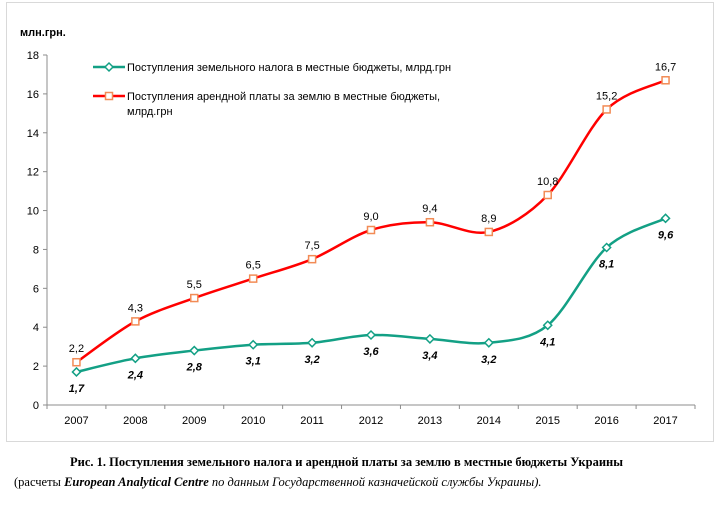  I want to click on y-tick-label: 18, so click(33, 56).